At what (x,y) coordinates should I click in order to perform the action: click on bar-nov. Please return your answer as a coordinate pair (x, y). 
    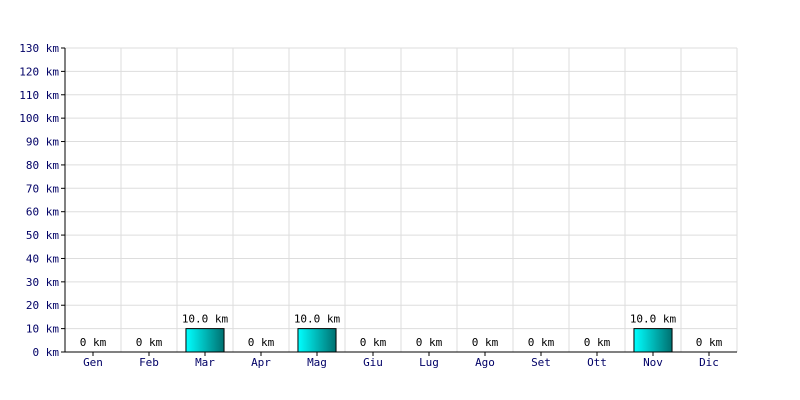
    Looking at the image, I should click on (653, 340).